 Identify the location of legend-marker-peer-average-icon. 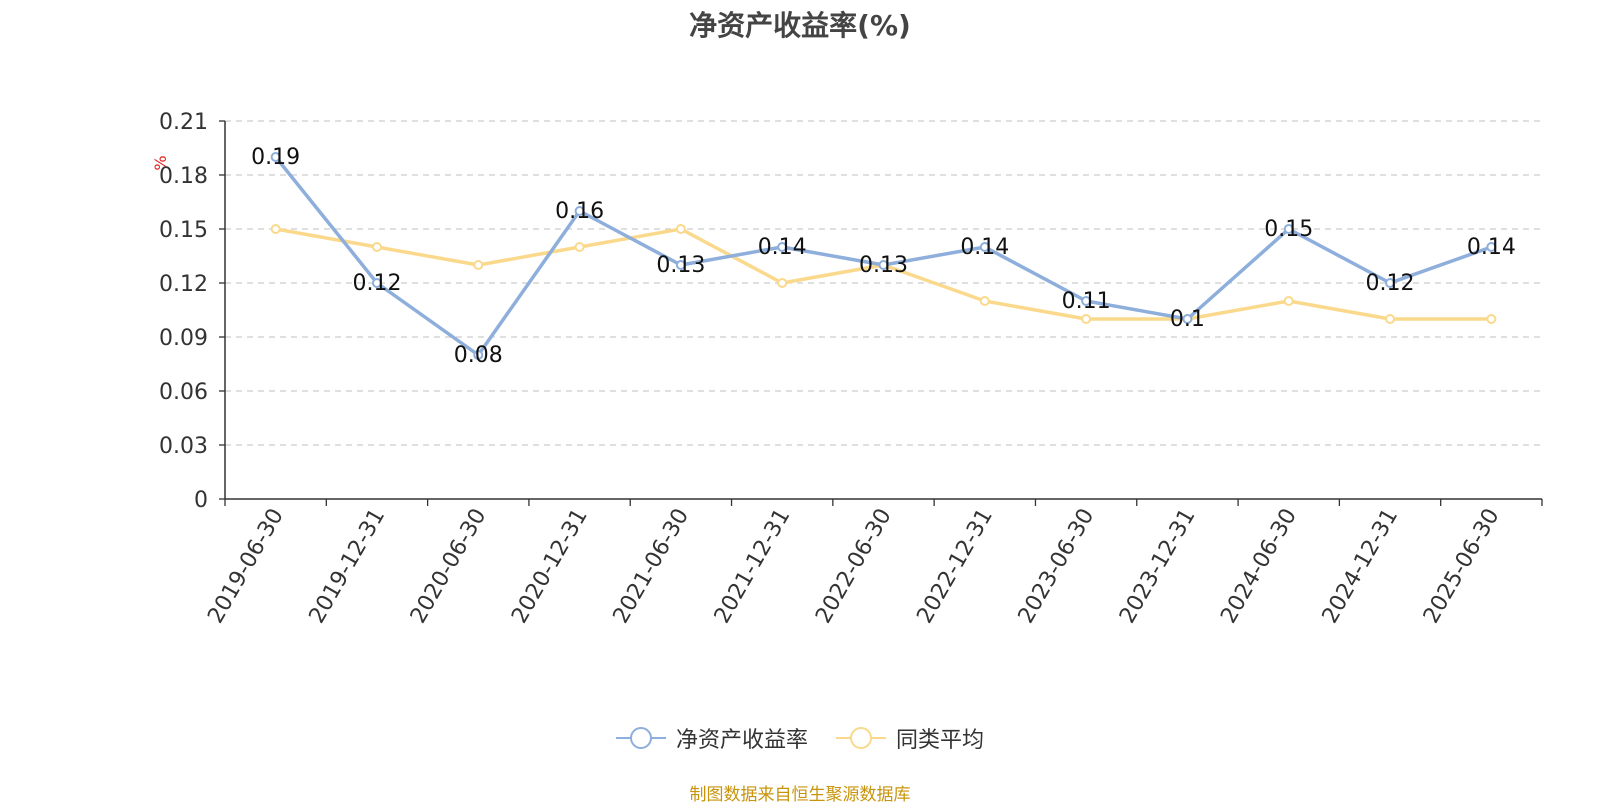
(861, 738).